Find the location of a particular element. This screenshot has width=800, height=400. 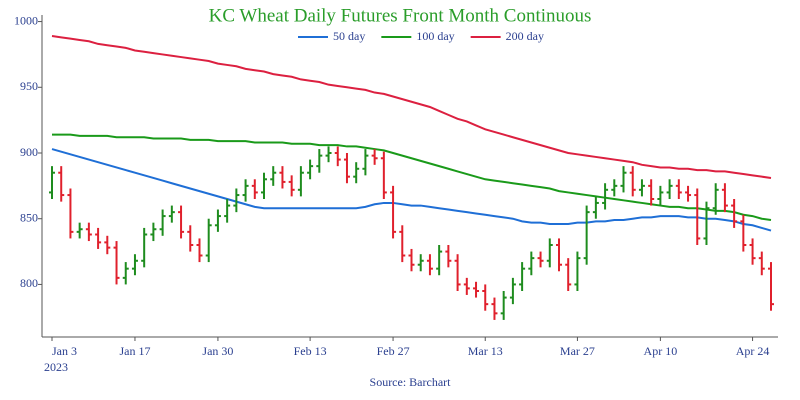

x-tick-label: Feb 13 is located at coordinates (310, 351).